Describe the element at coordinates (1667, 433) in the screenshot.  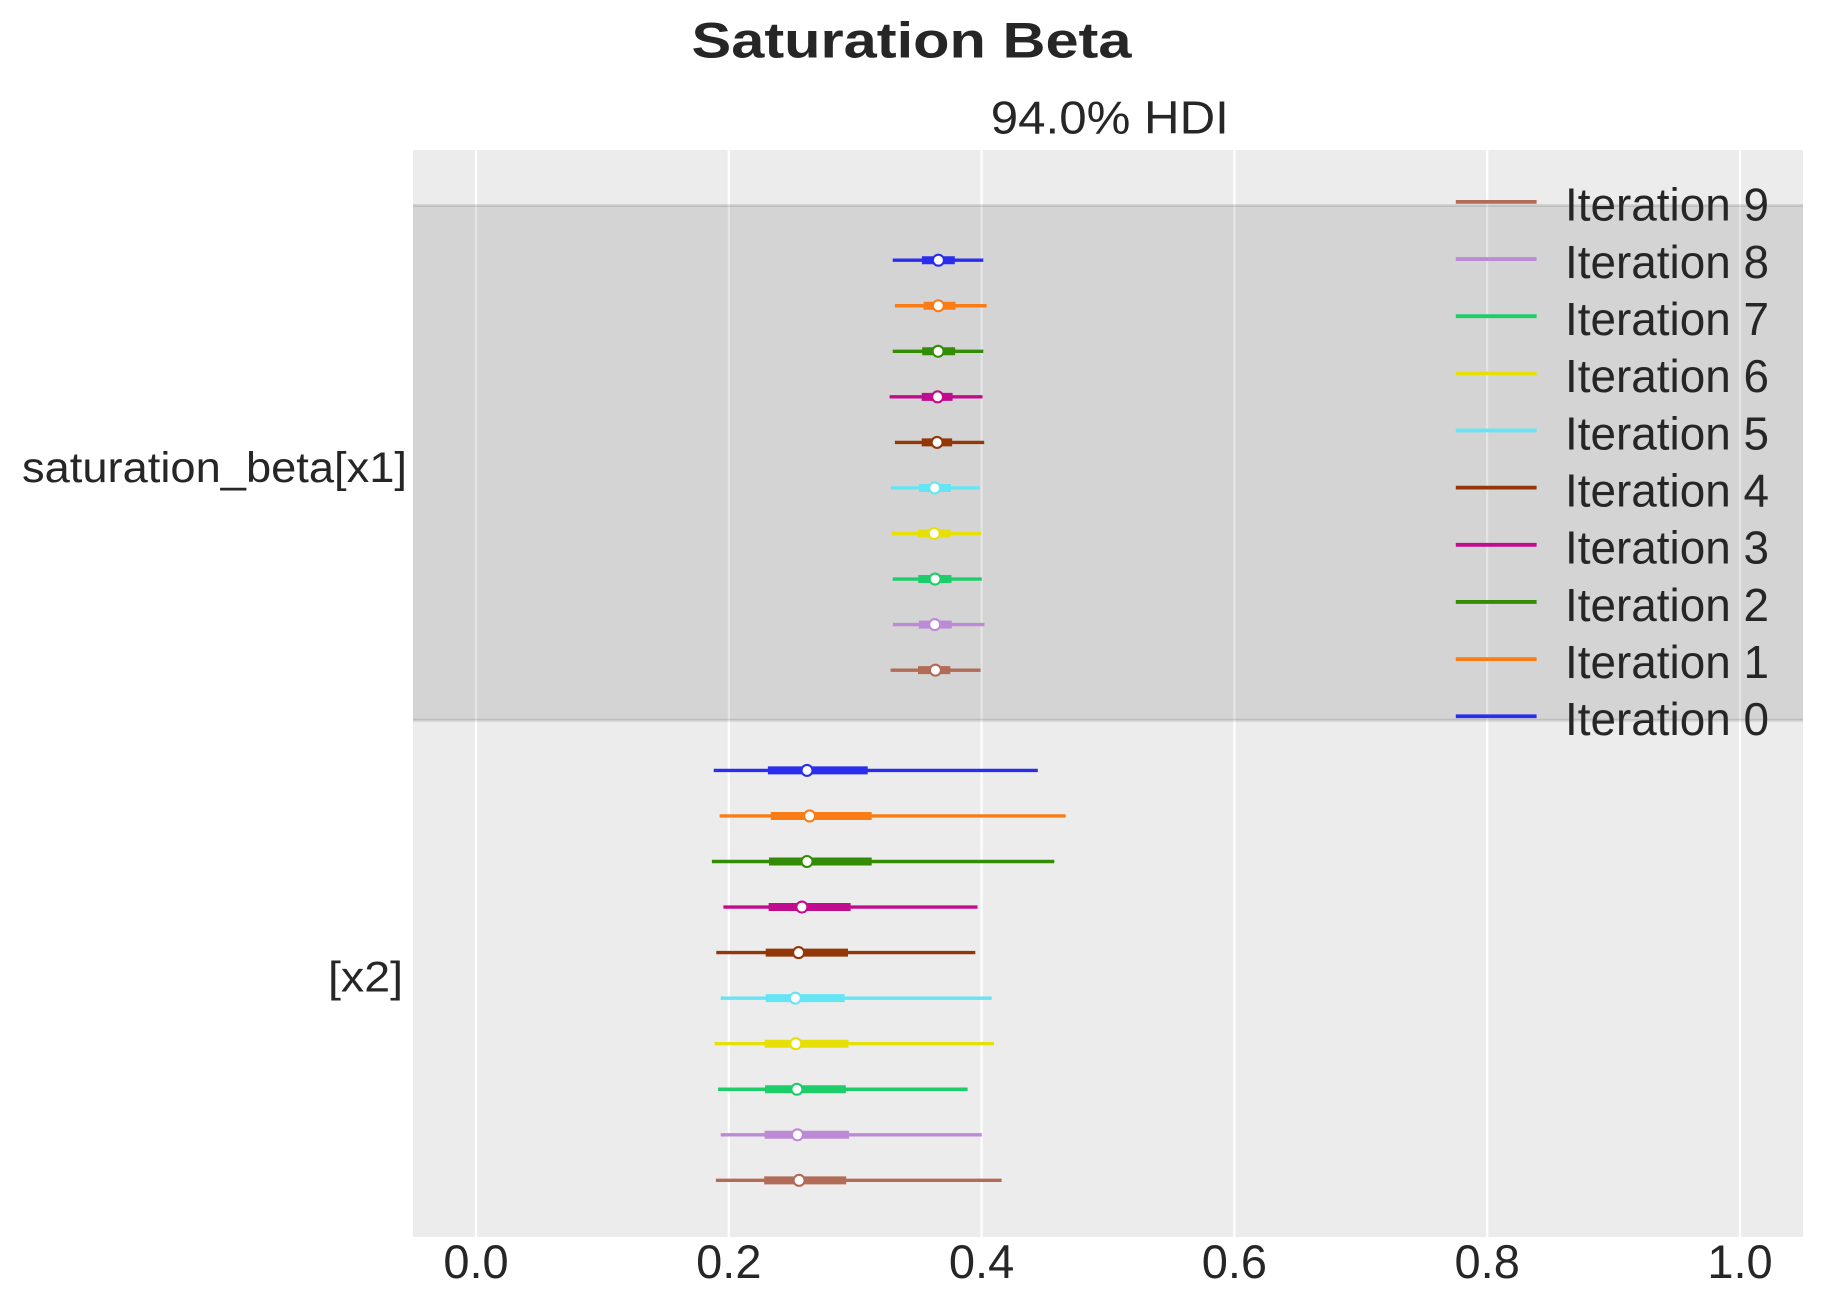
I see `svg-text: Iteration 5` at that location.